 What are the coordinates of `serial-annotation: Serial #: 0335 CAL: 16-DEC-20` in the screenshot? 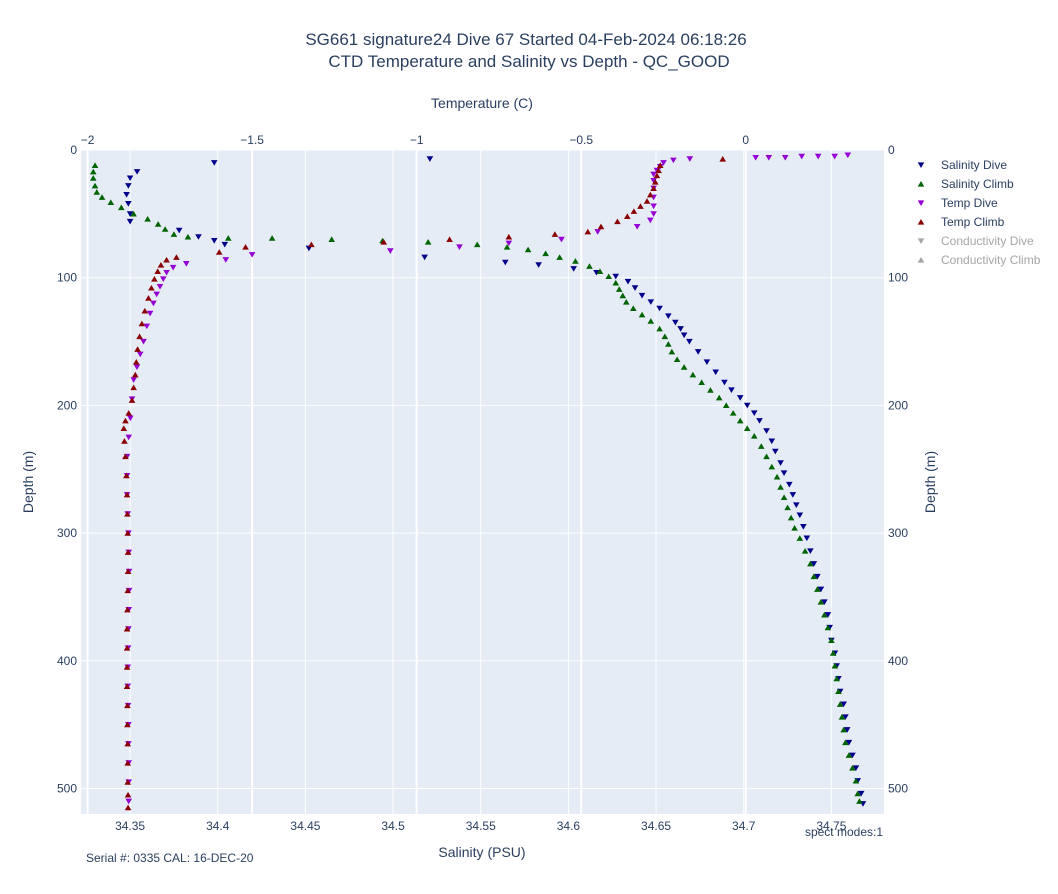 It's located at (170, 858).